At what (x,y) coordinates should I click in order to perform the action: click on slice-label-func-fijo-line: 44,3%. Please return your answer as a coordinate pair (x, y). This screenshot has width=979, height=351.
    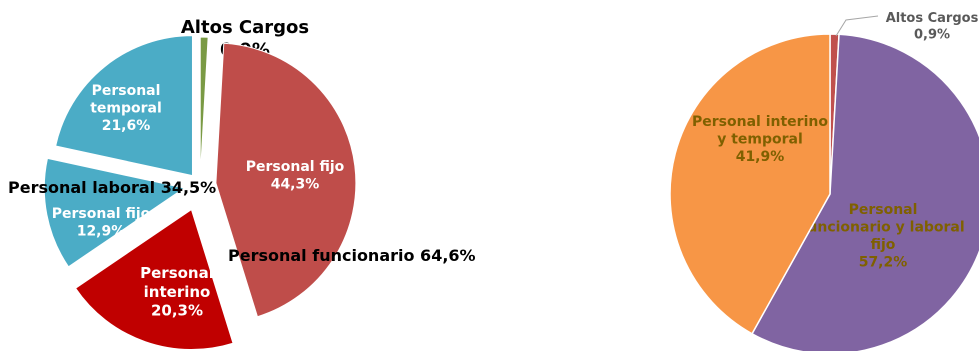
    Looking at the image, I should click on (295, 185).